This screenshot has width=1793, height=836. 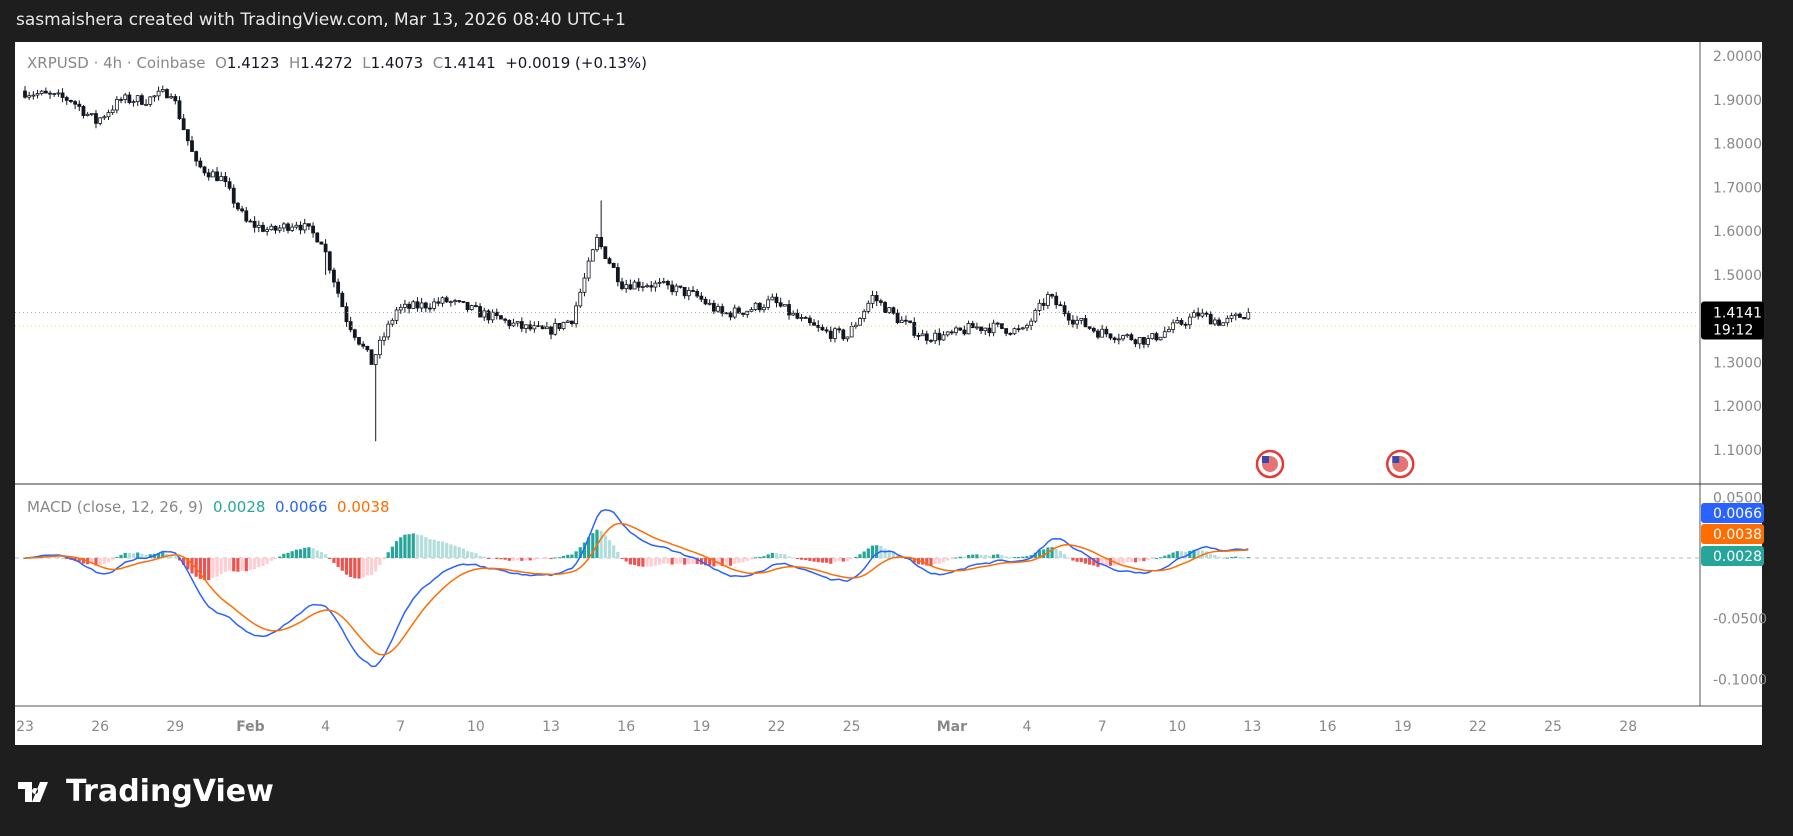 What do you see at coordinates (1177, 727) in the screenshot?
I see `time-tick: 10` at bounding box center [1177, 727].